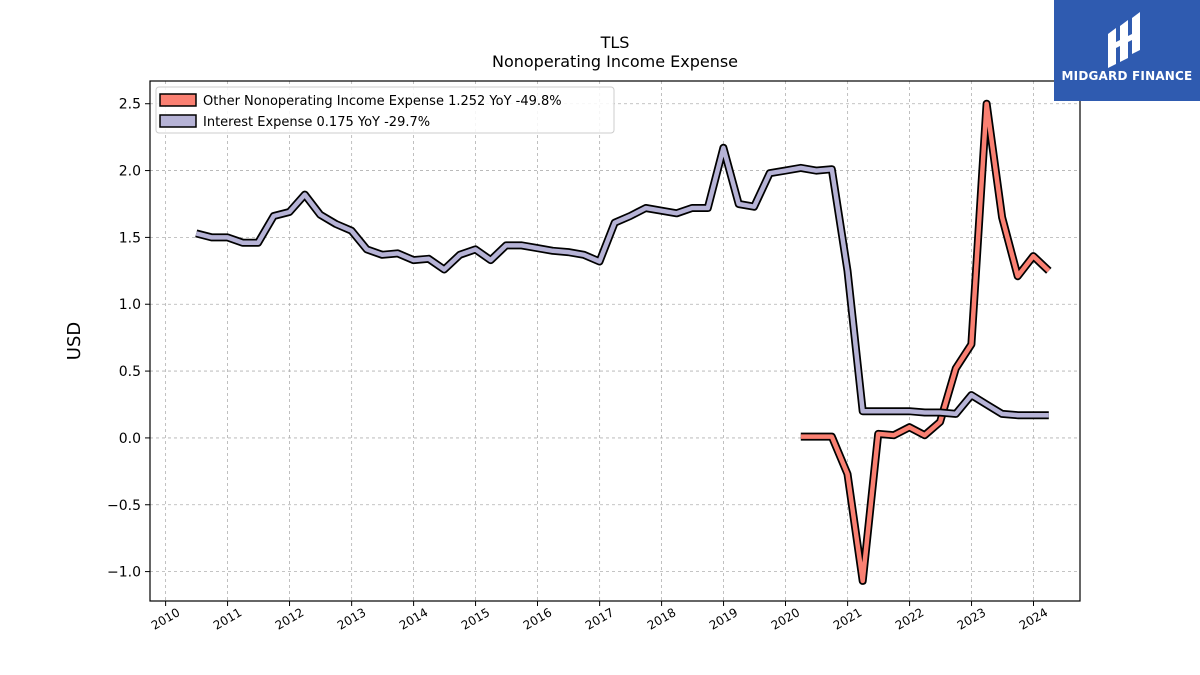 This screenshot has height=675, width=1200. What do you see at coordinates (124, 573) in the screenshot?
I see `y-tick-label: −1.0` at bounding box center [124, 573].